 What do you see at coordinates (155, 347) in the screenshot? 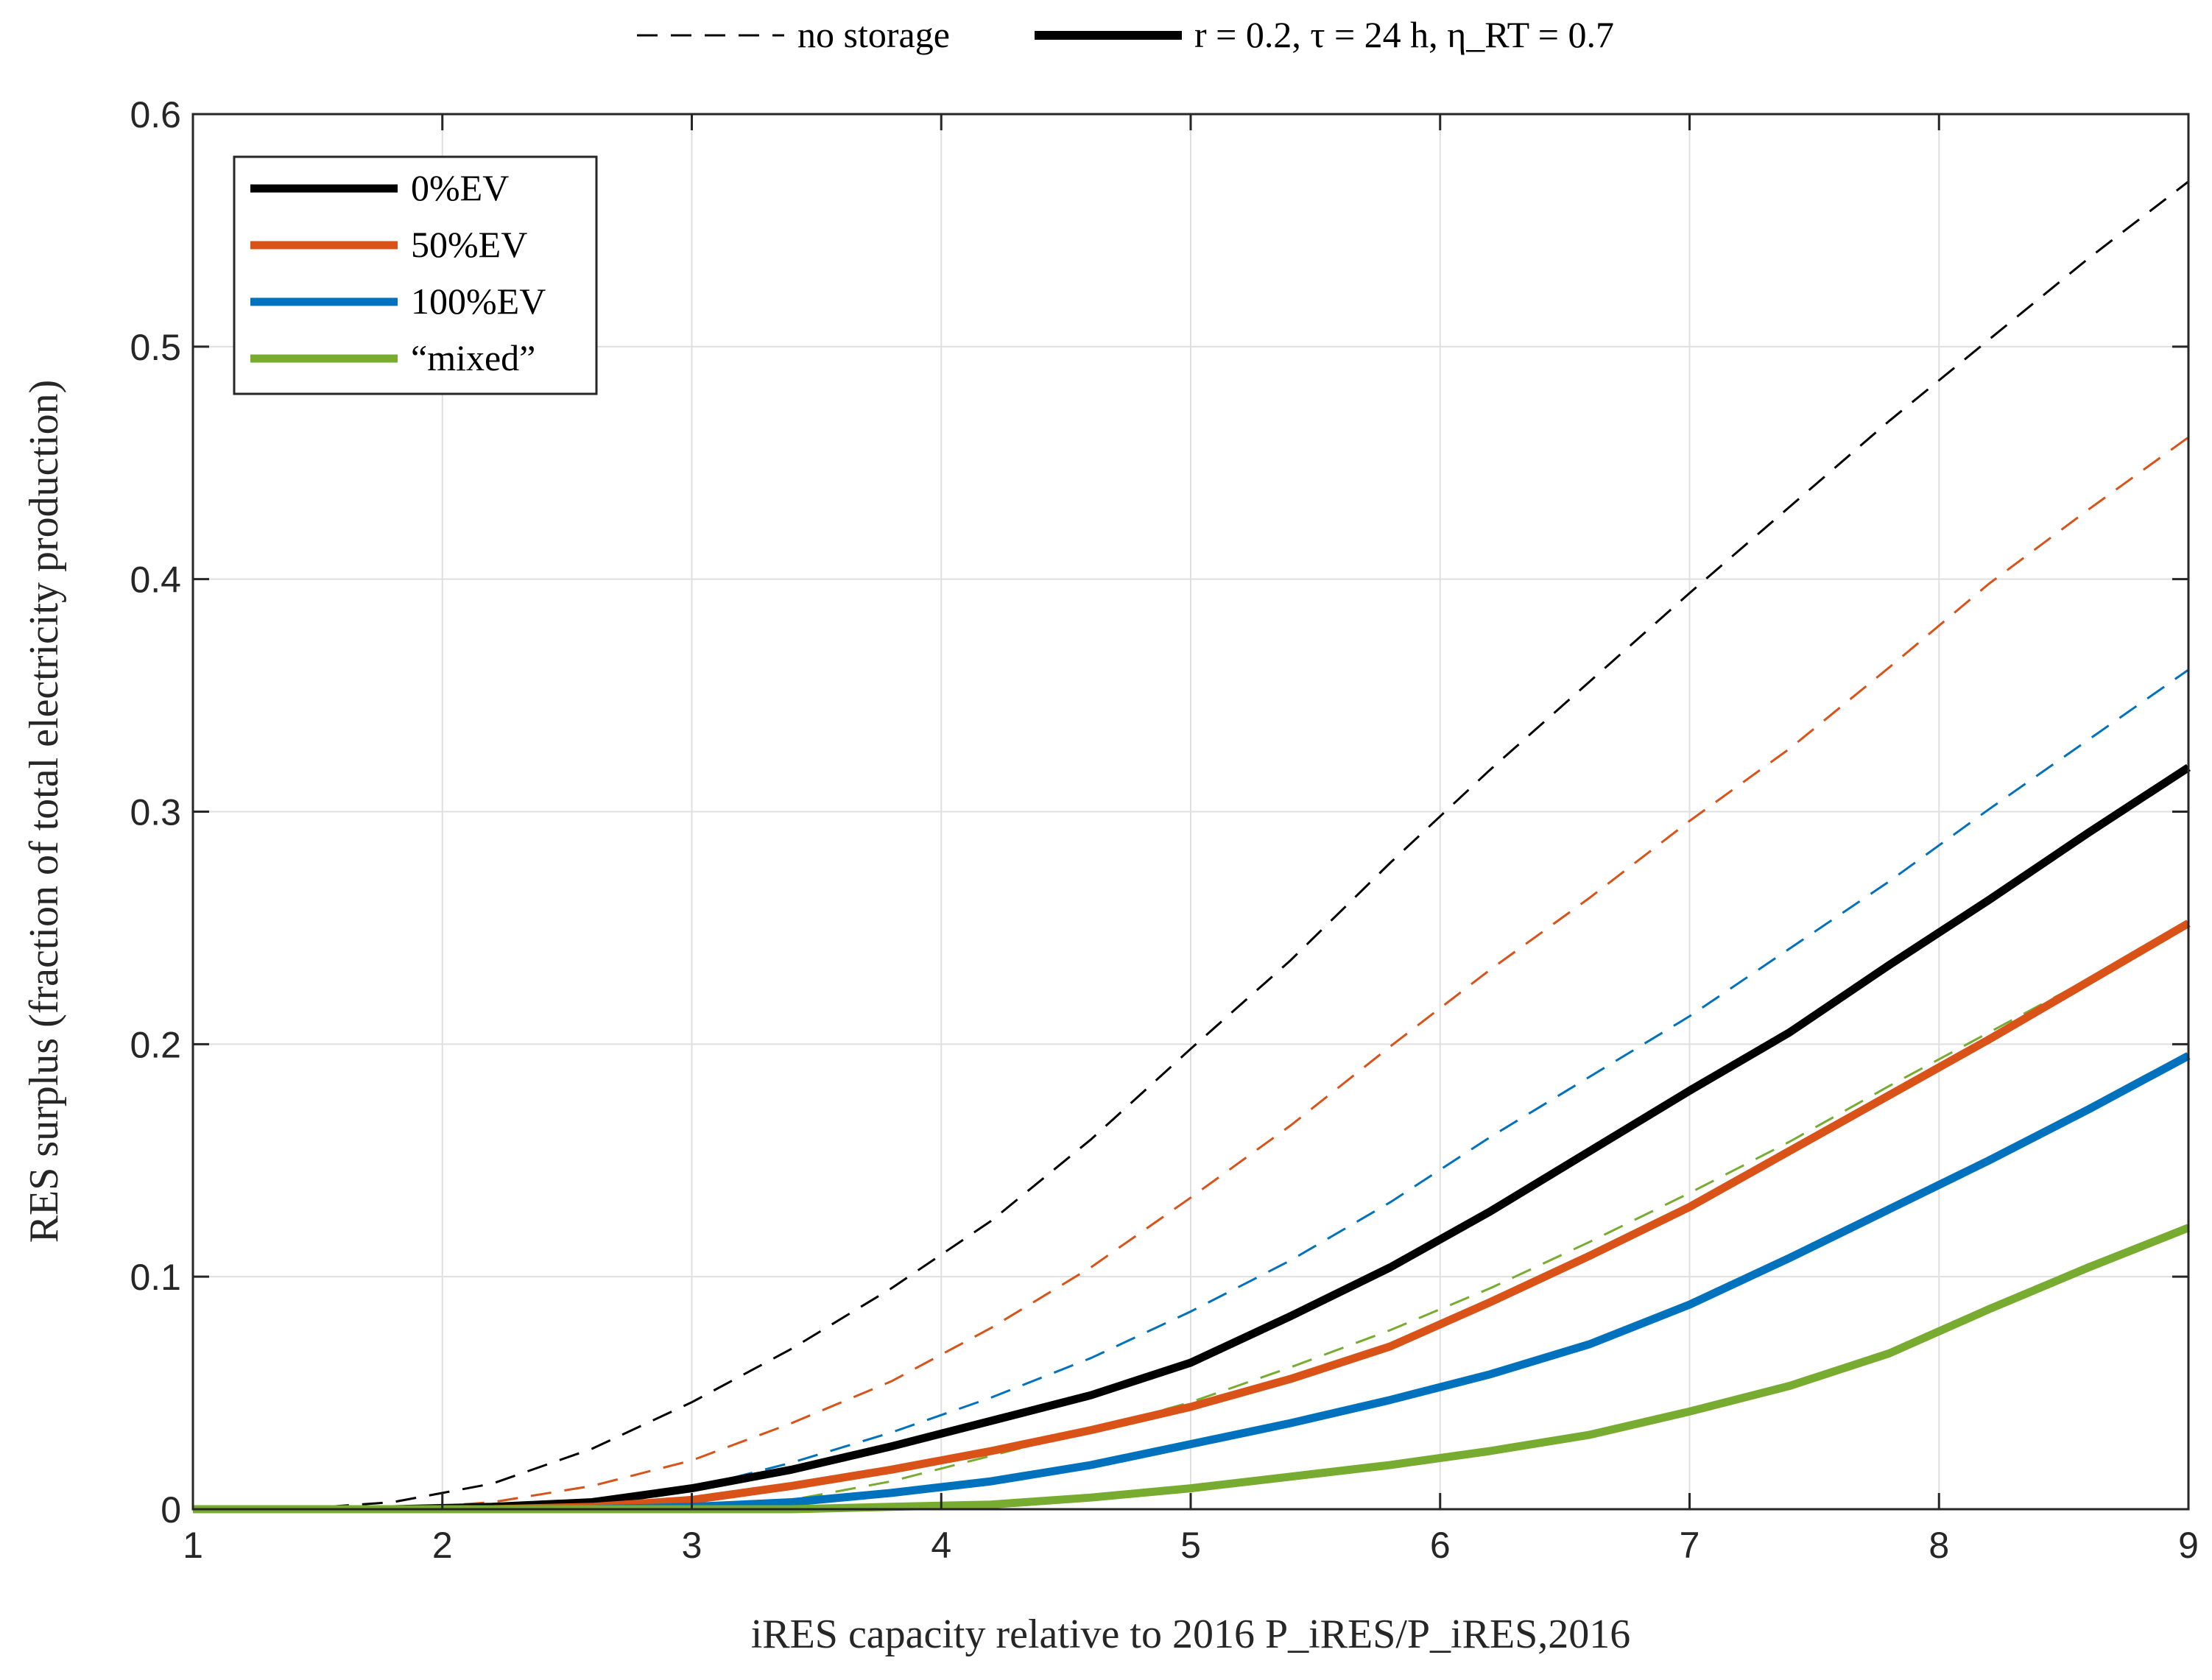
I see `y-tick-label: 0.5` at bounding box center [155, 347].